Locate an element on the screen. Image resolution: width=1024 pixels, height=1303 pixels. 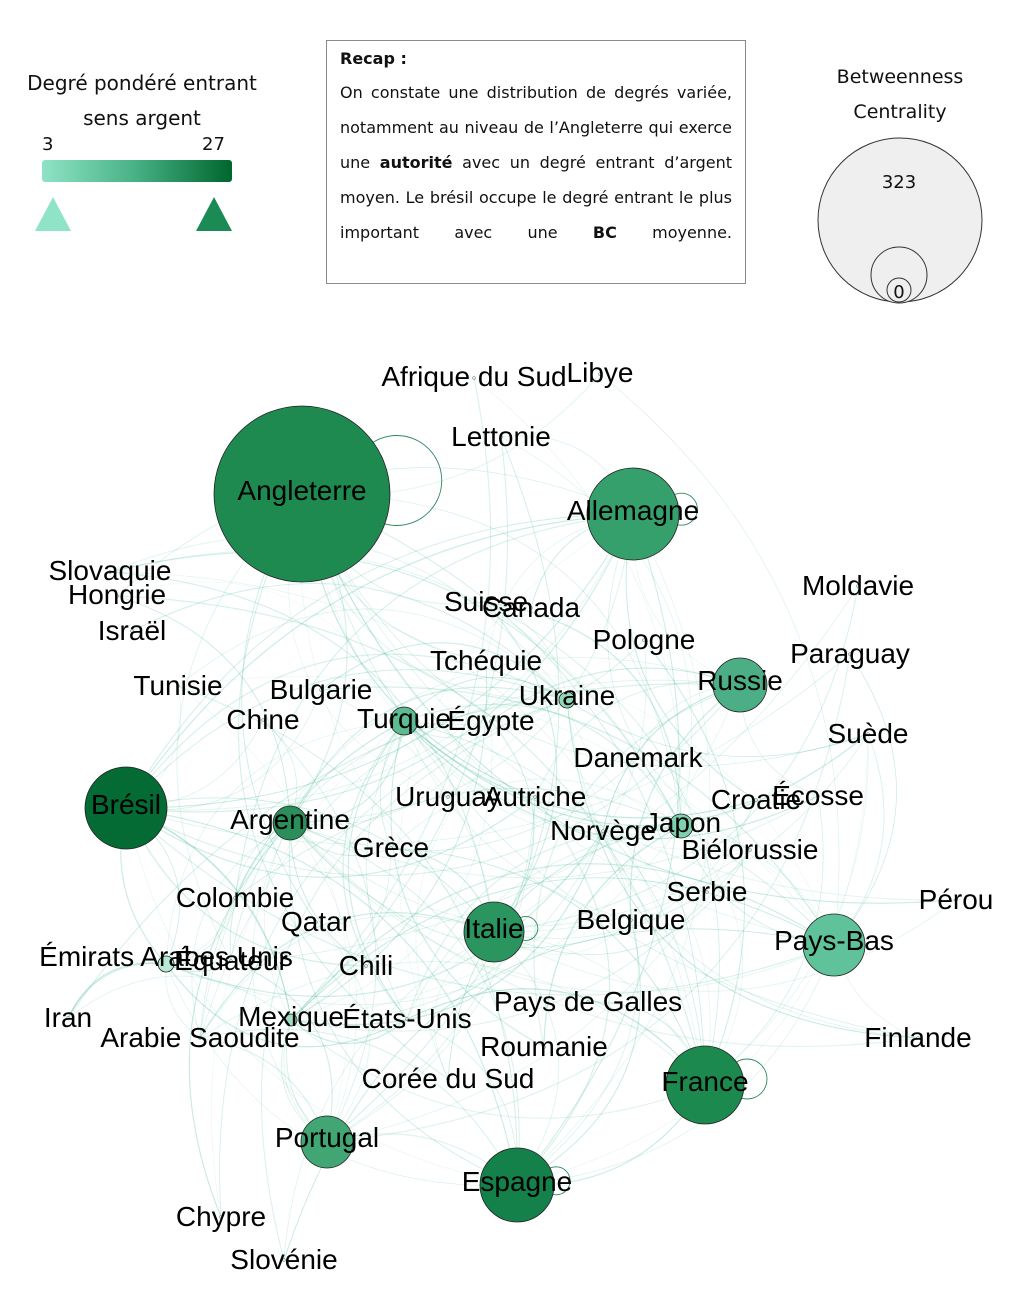
node-afrique-du-sud is located at coordinates (474, 378).